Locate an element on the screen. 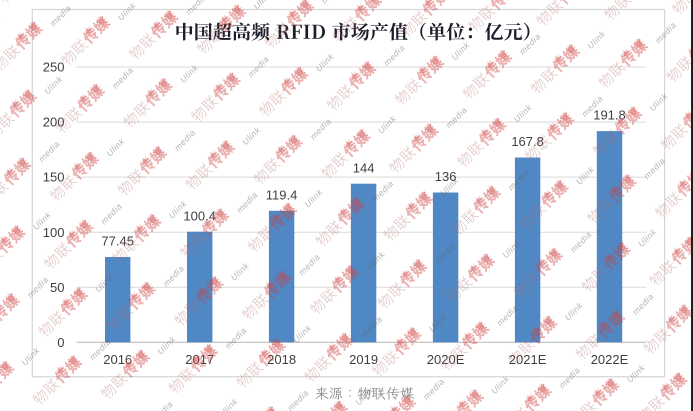 The width and height of the screenshot is (693, 411). svg-text: 77.45 is located at coordinates (117, 241).